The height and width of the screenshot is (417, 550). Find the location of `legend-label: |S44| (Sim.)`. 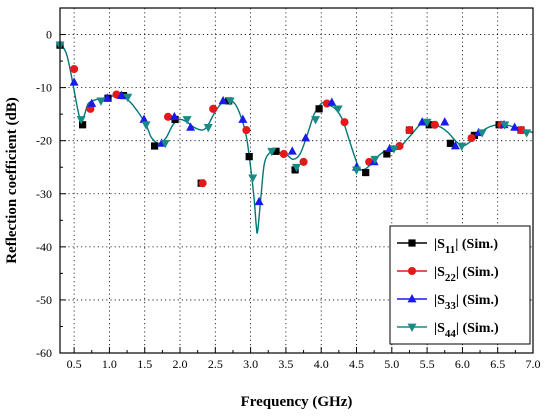

legend-label: |S44| (Sim.) is located at coordinates (466, 330).